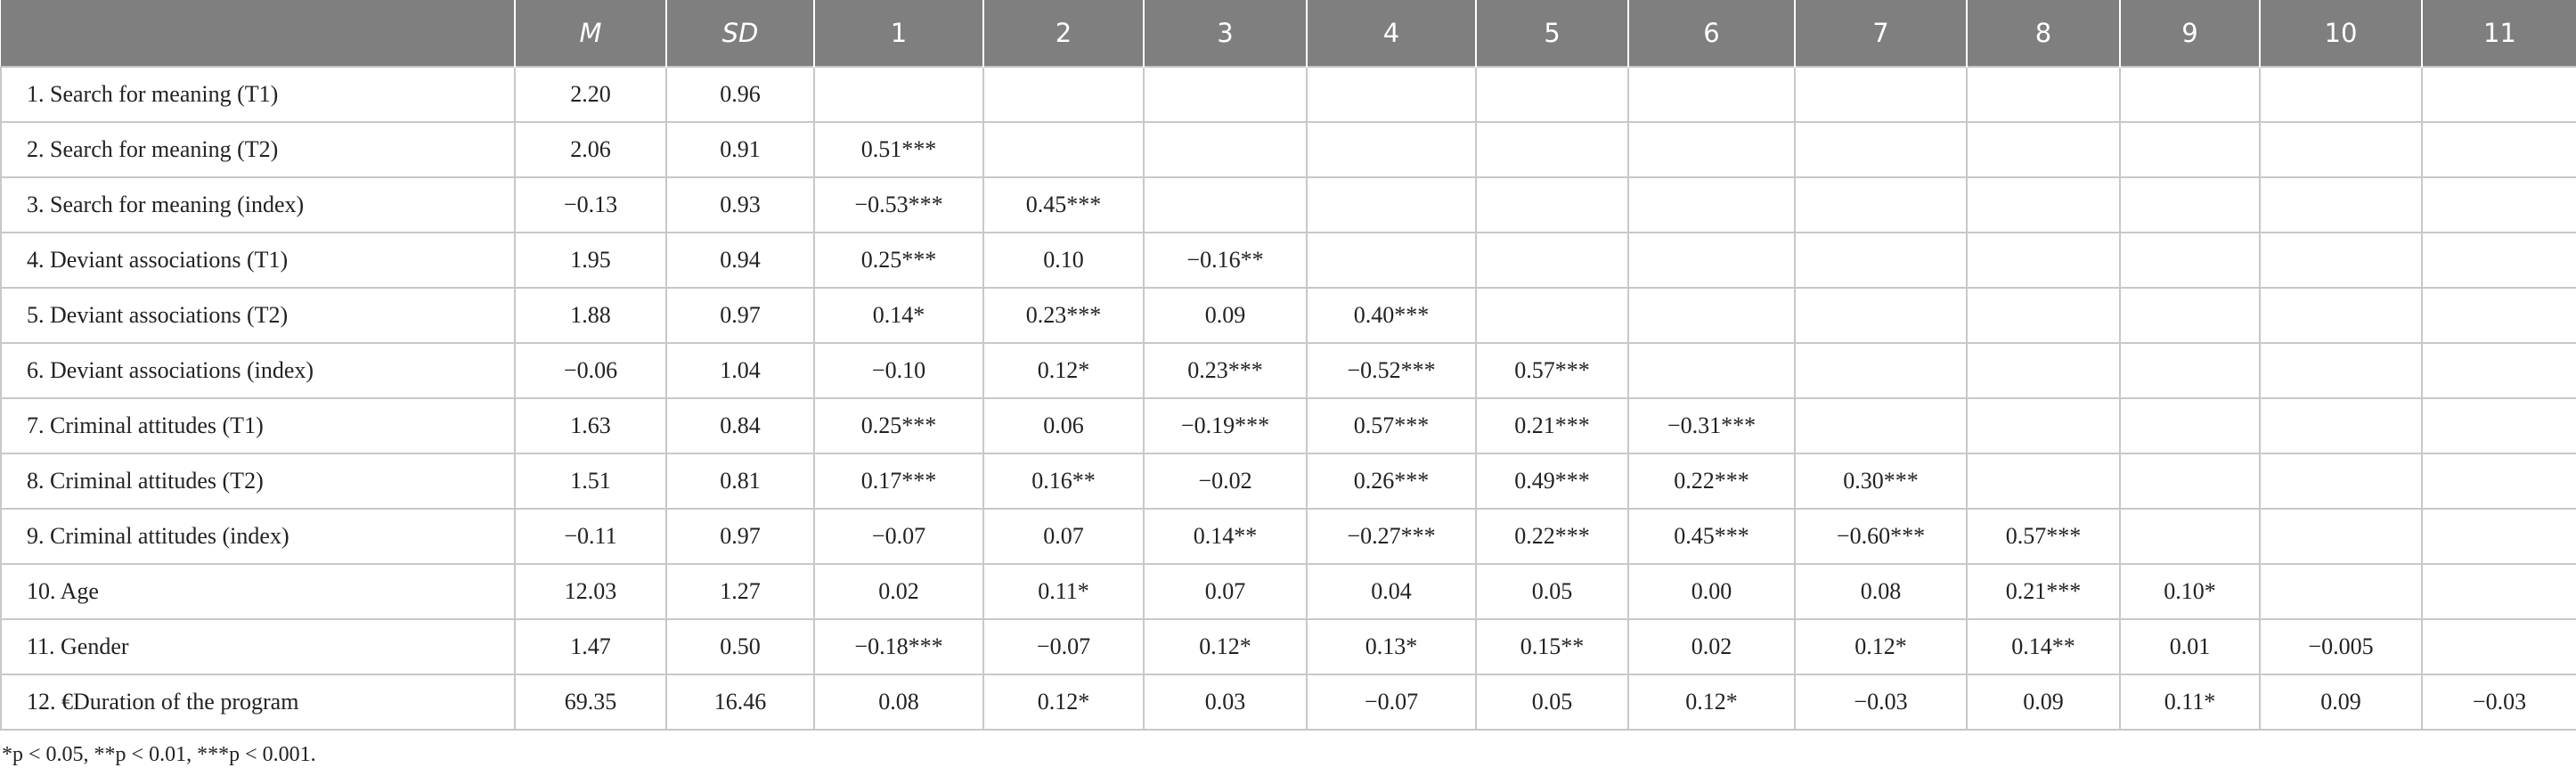 Image resolution: width=2576 pixels, height=776 pixels. I want to click on header-cell: 4, so click(1391, 33).